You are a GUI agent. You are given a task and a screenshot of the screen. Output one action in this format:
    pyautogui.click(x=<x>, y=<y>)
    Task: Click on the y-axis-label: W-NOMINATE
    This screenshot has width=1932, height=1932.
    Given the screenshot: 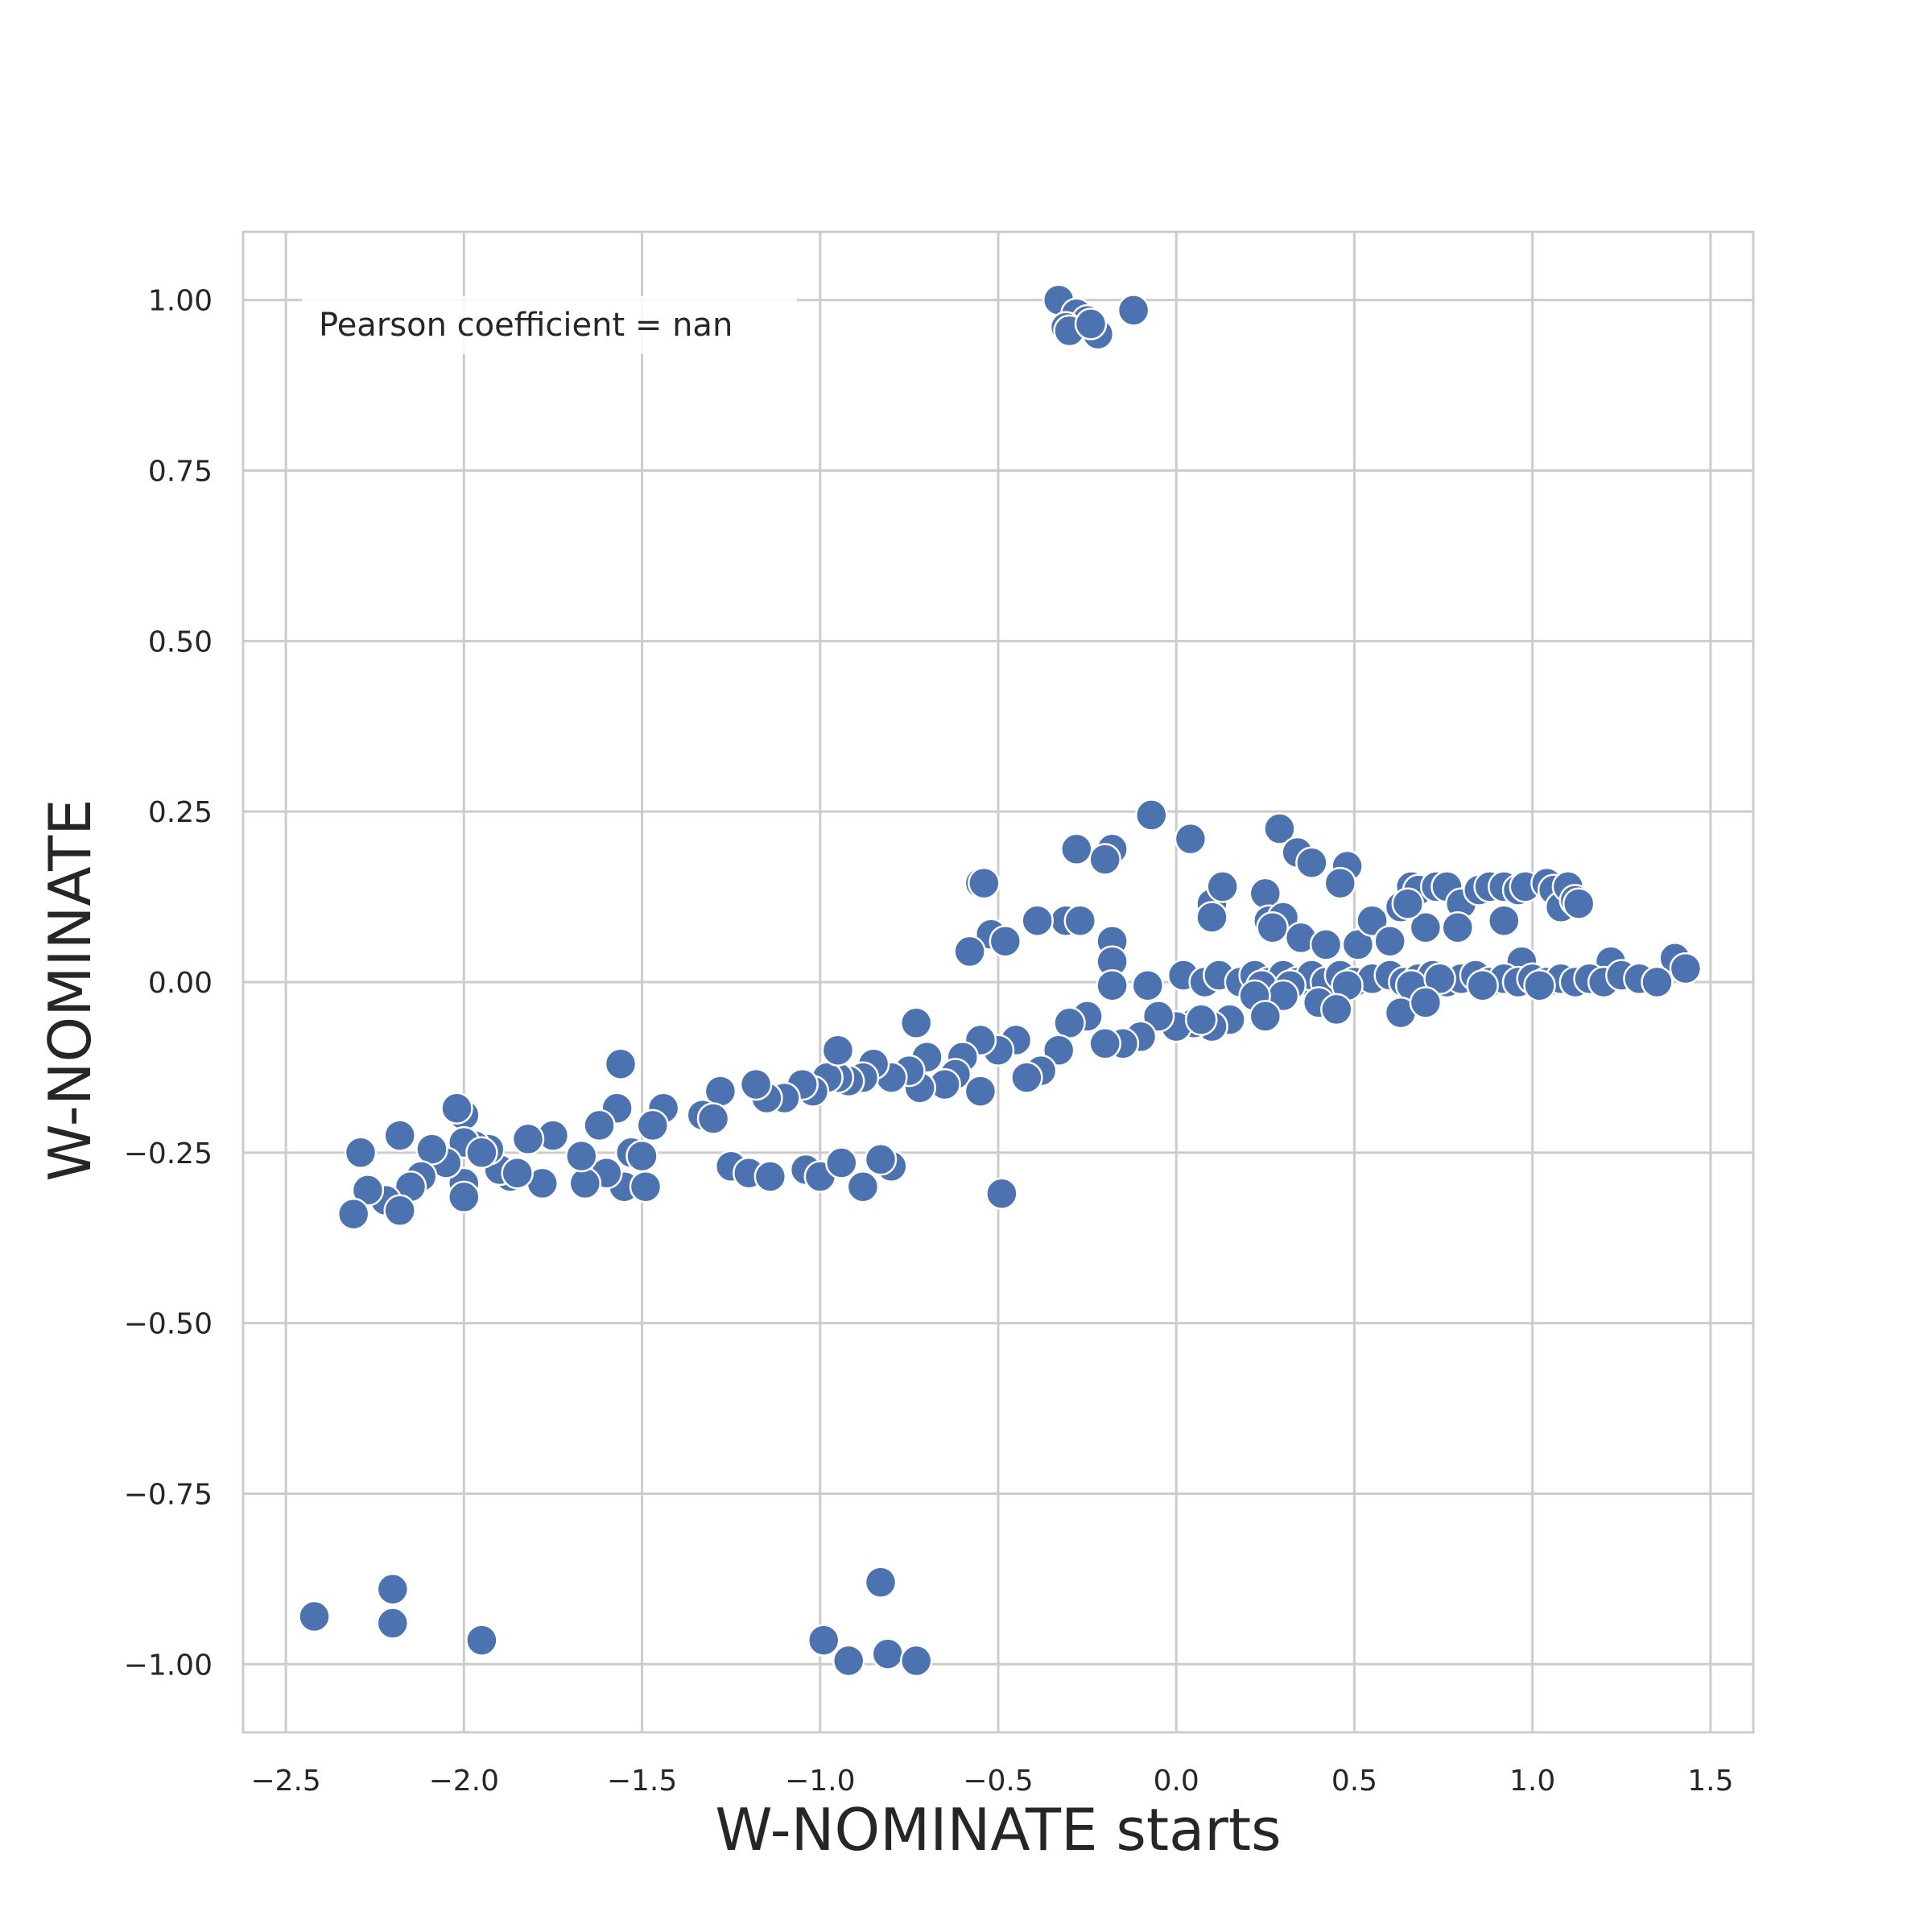 What is the action you would take?
    pyautogui.click(x=70, y=990)
    